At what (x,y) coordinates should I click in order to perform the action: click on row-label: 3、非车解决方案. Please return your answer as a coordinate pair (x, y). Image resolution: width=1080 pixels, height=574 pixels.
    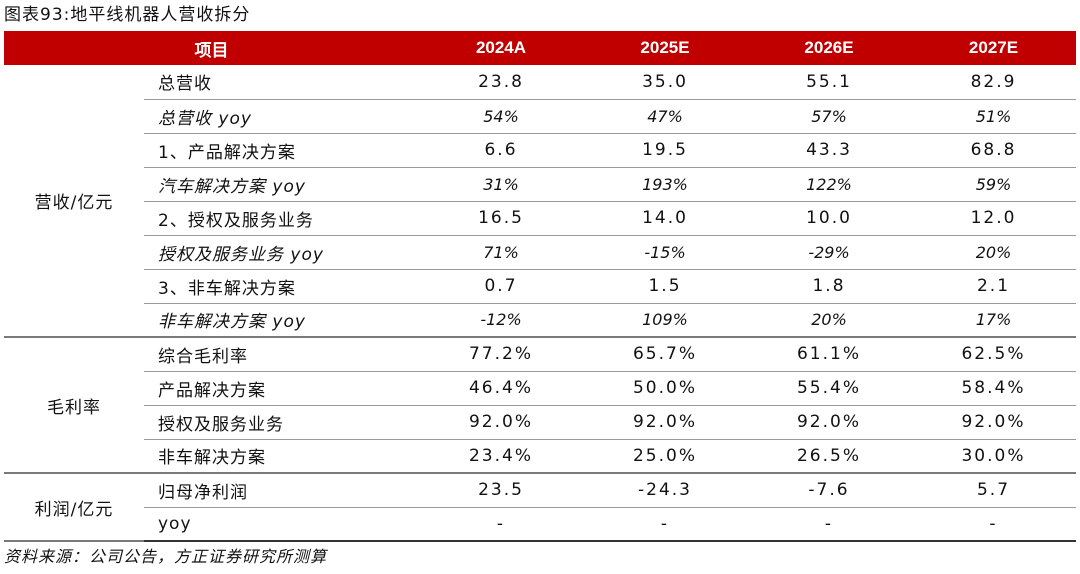
    Looking at the image, I should click on (281, 286).